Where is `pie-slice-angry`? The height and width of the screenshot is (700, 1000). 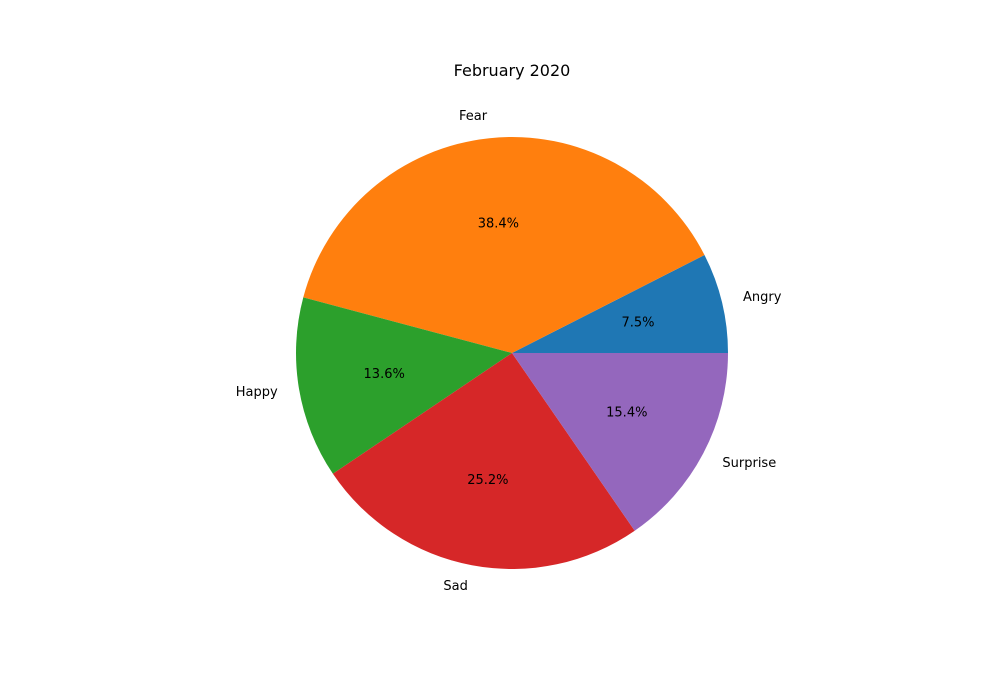
pie-slice-angry is located at coordinates (620, 304).